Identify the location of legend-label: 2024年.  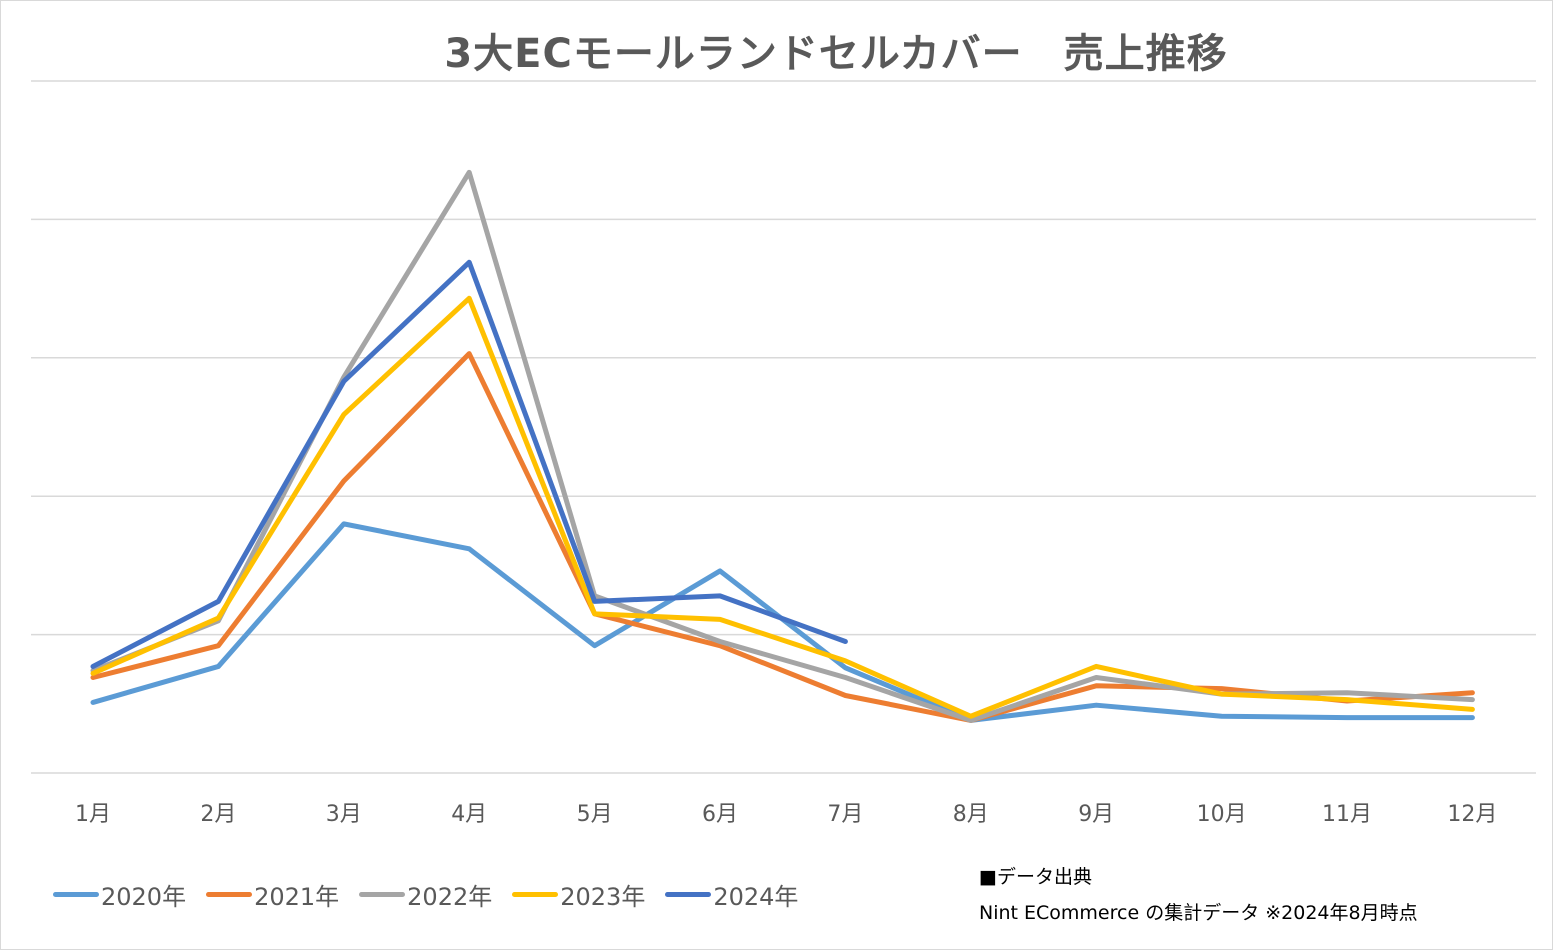
(756, 897).